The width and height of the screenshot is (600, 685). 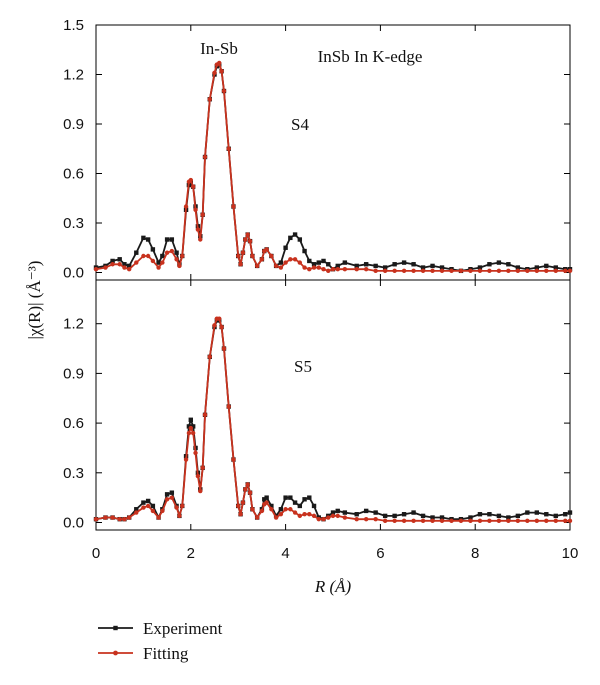 What do you see at coordinates (96, 553) in the screenshot?
I see `x-tick-label-0: 0` at bounding box center [96, 553].